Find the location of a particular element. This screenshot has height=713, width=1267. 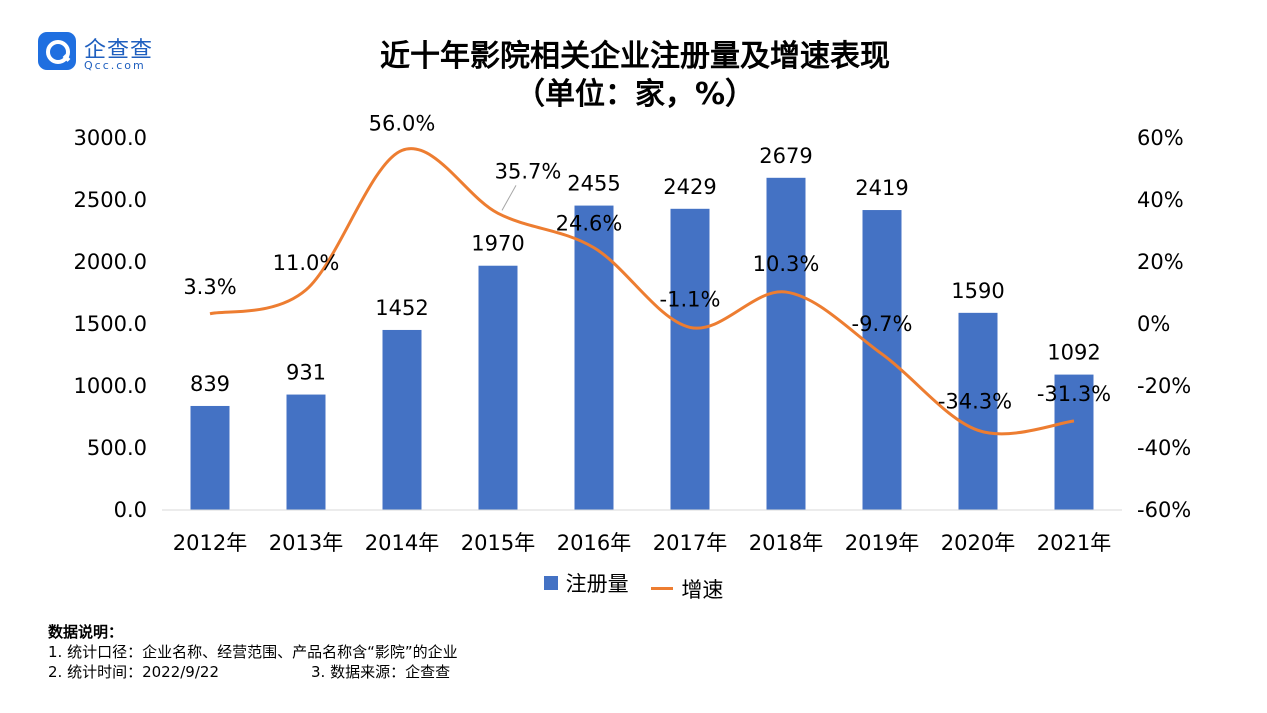

y-left-tick: 0.0 is located at coordinates (130, 510).